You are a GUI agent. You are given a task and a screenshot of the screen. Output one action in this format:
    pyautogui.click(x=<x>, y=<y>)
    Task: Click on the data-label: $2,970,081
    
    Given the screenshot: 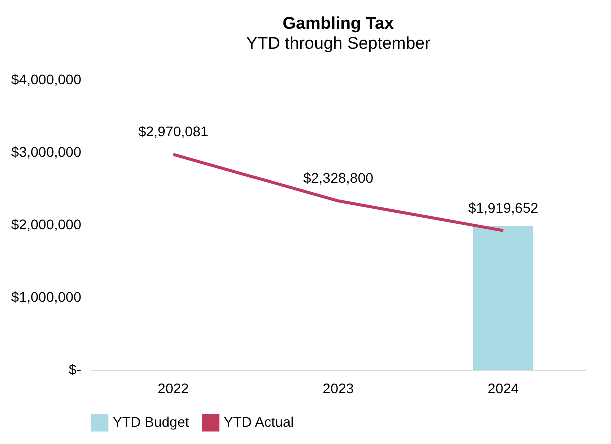 What is the action you would take?
    pyautogui.click(x=173, y=132)
    